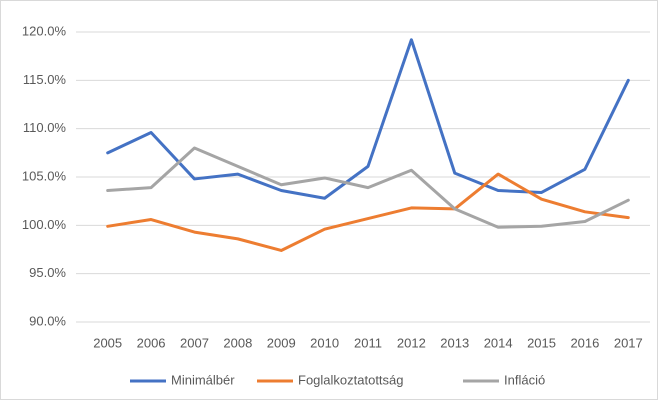 The width and height of the screenshot is (659, 401). I want to click on y-tick-label: 95.0%, so click(47, 272).